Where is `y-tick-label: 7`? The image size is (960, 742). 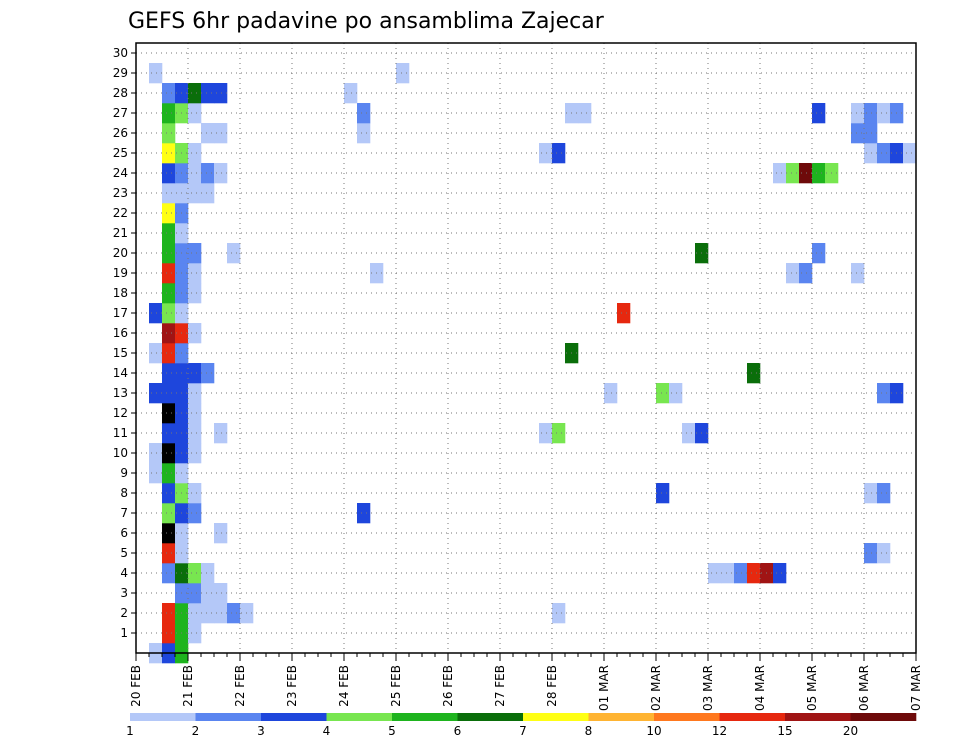 y-tick-label: 7 is located at coordinates (124, 513).